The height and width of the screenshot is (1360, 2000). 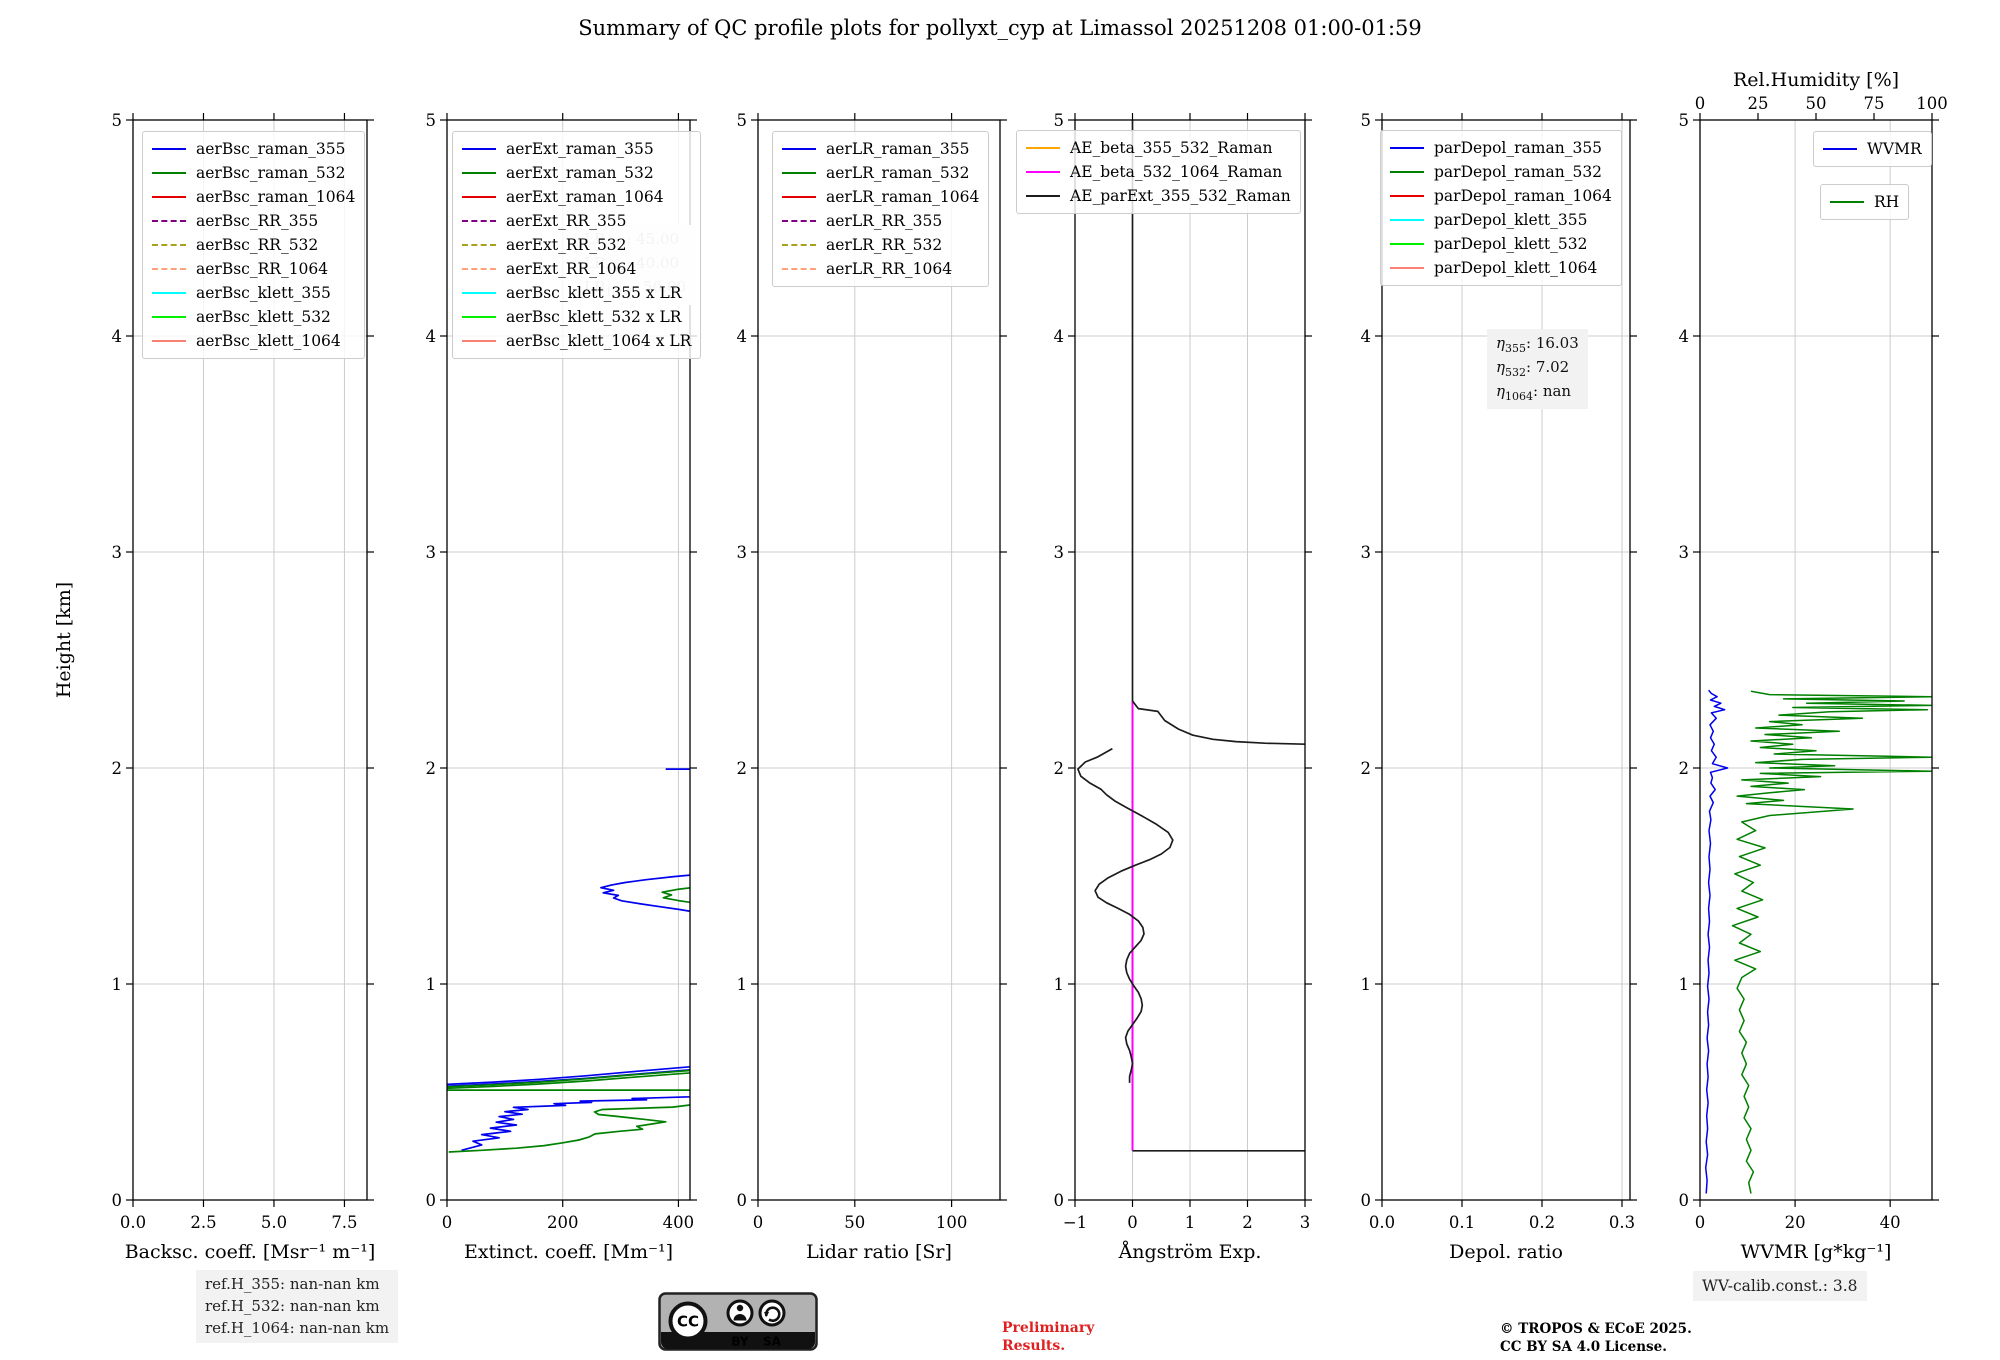 What do you see at coordinates (1518, 172) in the screenshot?
I see `legend-label: parDepol_raman_532` at bounding box center [1518, 172].